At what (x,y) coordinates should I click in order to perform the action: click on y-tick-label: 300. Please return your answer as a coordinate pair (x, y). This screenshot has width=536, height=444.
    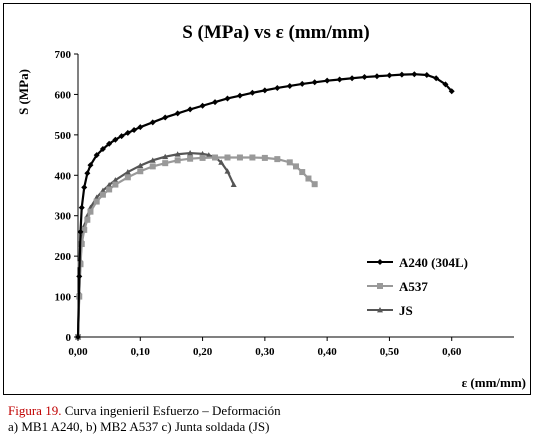
    Looking at the image, I should click on (63, 217).